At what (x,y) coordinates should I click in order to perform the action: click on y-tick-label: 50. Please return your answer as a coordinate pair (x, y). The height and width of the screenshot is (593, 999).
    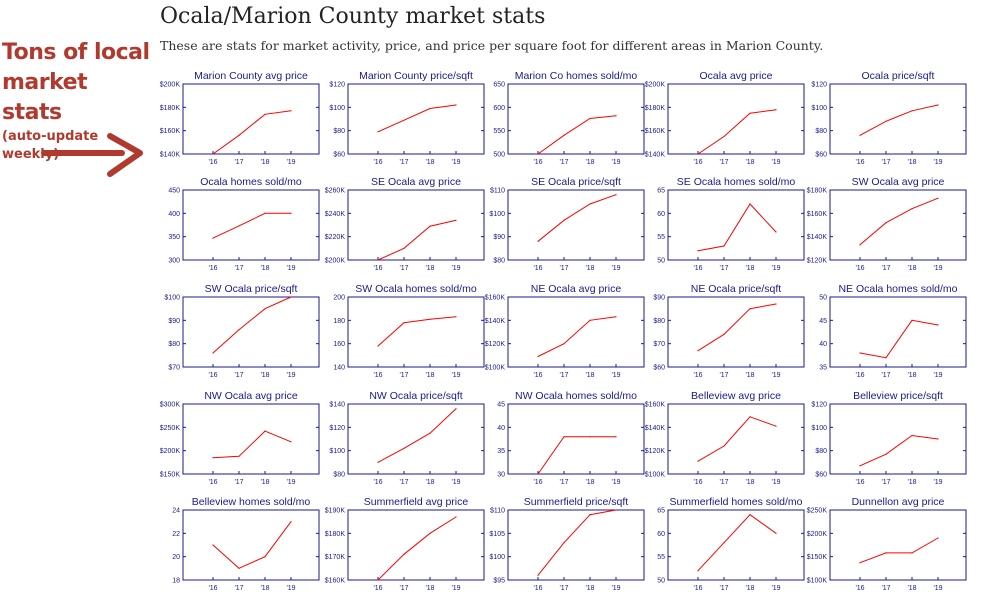
    Looking at the image, I should click on (823, 298).